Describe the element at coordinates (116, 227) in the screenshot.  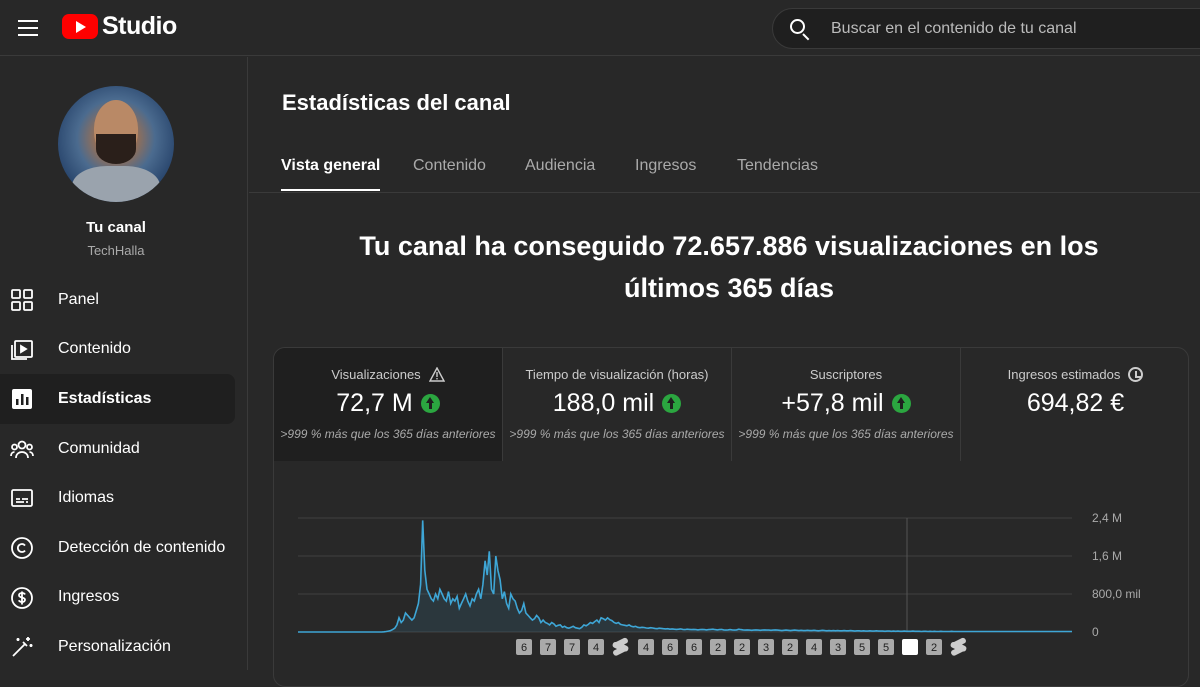
I see `channel-title: Tu canal` at that location.